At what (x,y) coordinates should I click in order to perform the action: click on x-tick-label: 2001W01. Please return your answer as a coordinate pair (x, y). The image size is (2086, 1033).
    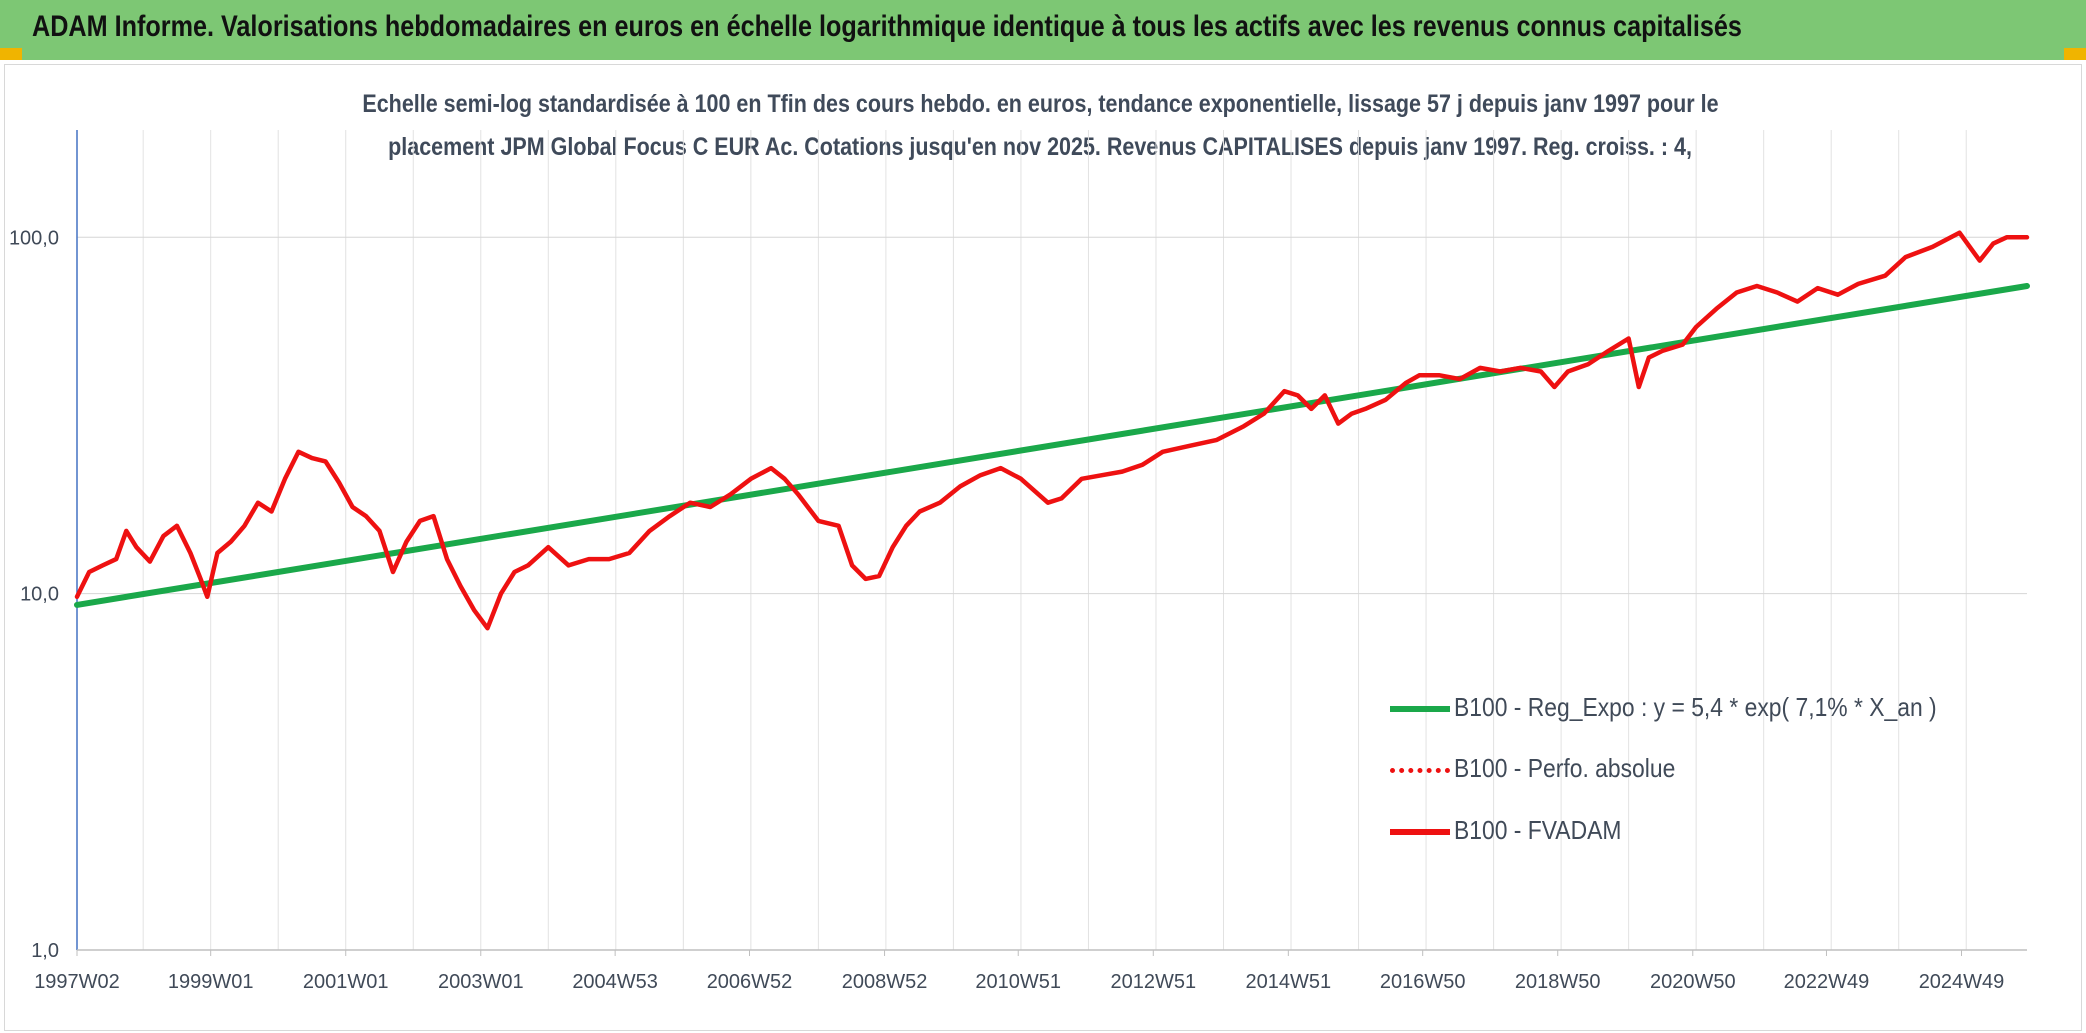
    Looking at the image, I should click on (346, 982).